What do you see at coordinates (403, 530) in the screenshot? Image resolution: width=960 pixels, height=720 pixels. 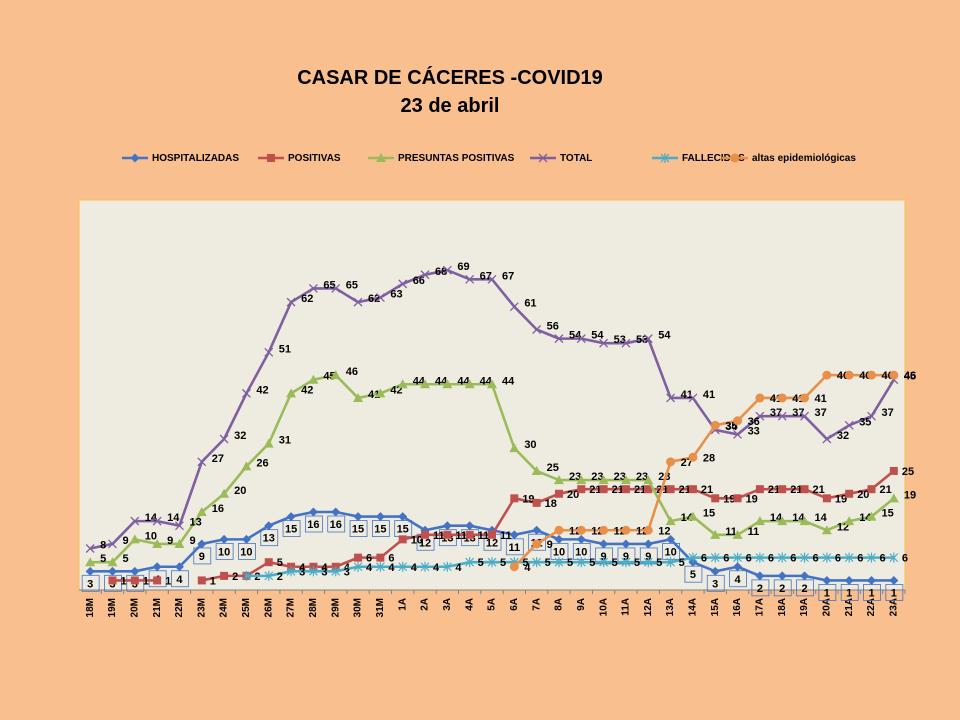 I see `data-label: 15` at bounding box center [403, 530].